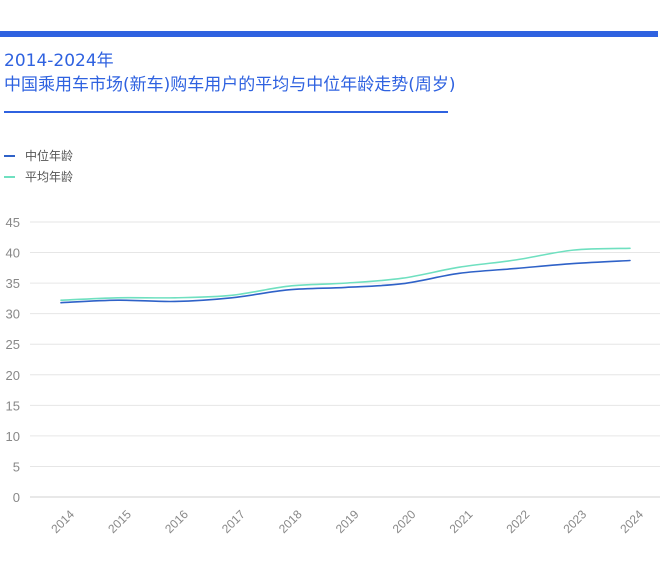 The image size is (660, 587). Describe the element at coordinates (230, 85) in the screenshot. I see `title-line-2: 中国乘用车市场(新车)购车用户的平均与中位年龄走势(周岁)` at that location.